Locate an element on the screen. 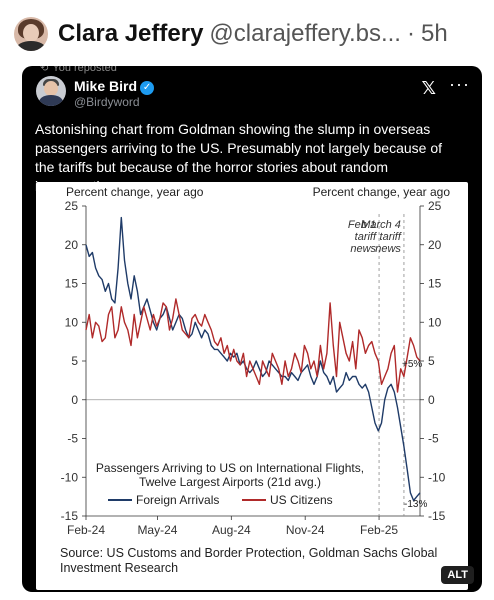 The image size is (494, 600). y-tick-label-left: -5 is located at coordinates (72, 439).